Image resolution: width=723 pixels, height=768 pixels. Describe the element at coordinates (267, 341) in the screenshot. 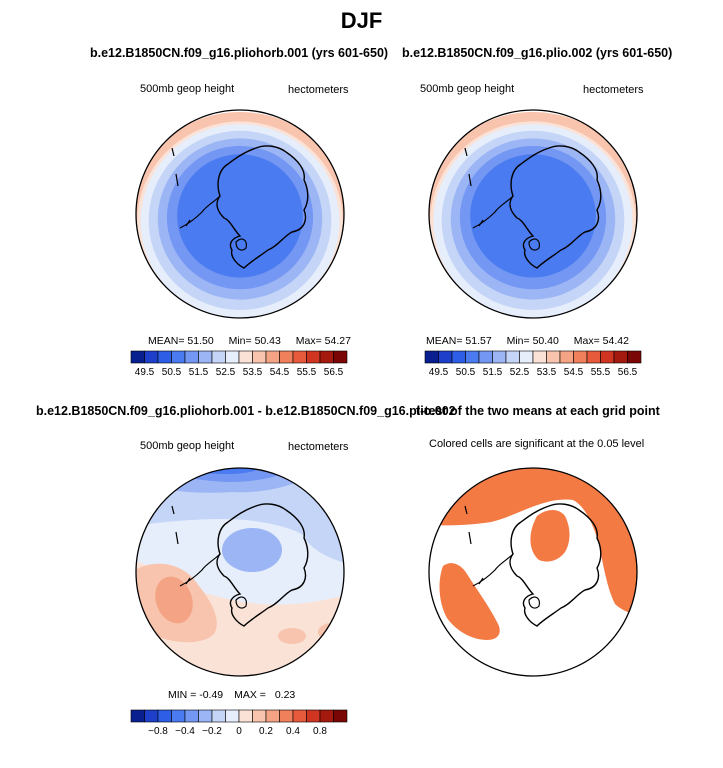

I see `panel-1-min-value: 50.43` at that location.